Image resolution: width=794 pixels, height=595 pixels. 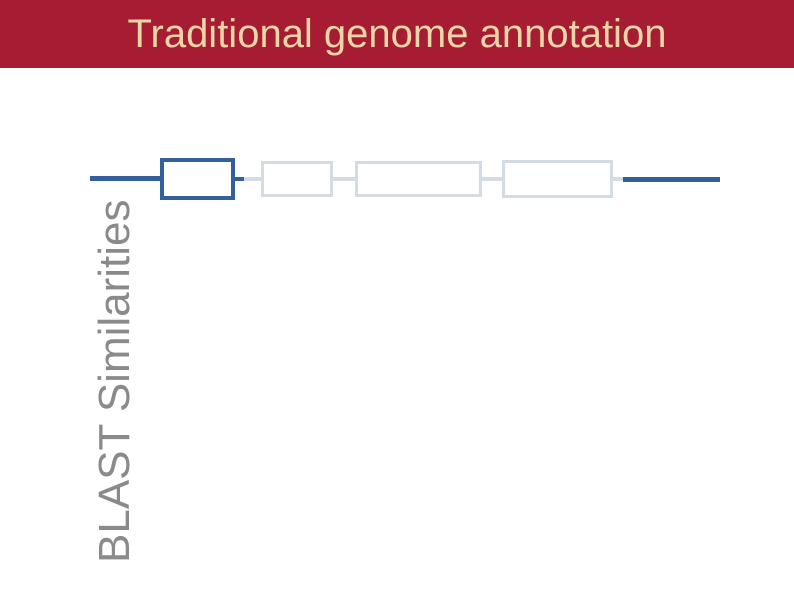 I want to click on connector-1-light, so click(x=252, y=179).